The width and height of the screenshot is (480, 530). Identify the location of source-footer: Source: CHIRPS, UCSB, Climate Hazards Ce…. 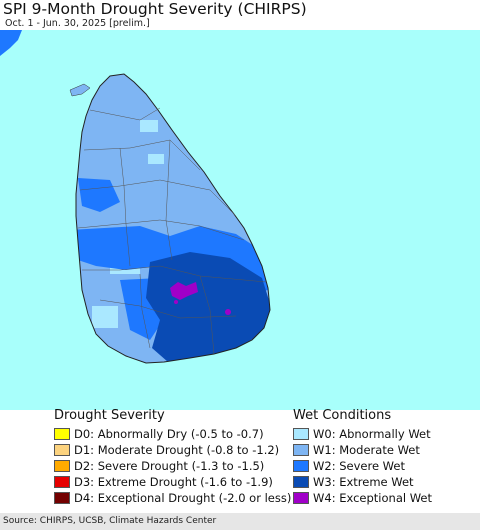
(240, 521).